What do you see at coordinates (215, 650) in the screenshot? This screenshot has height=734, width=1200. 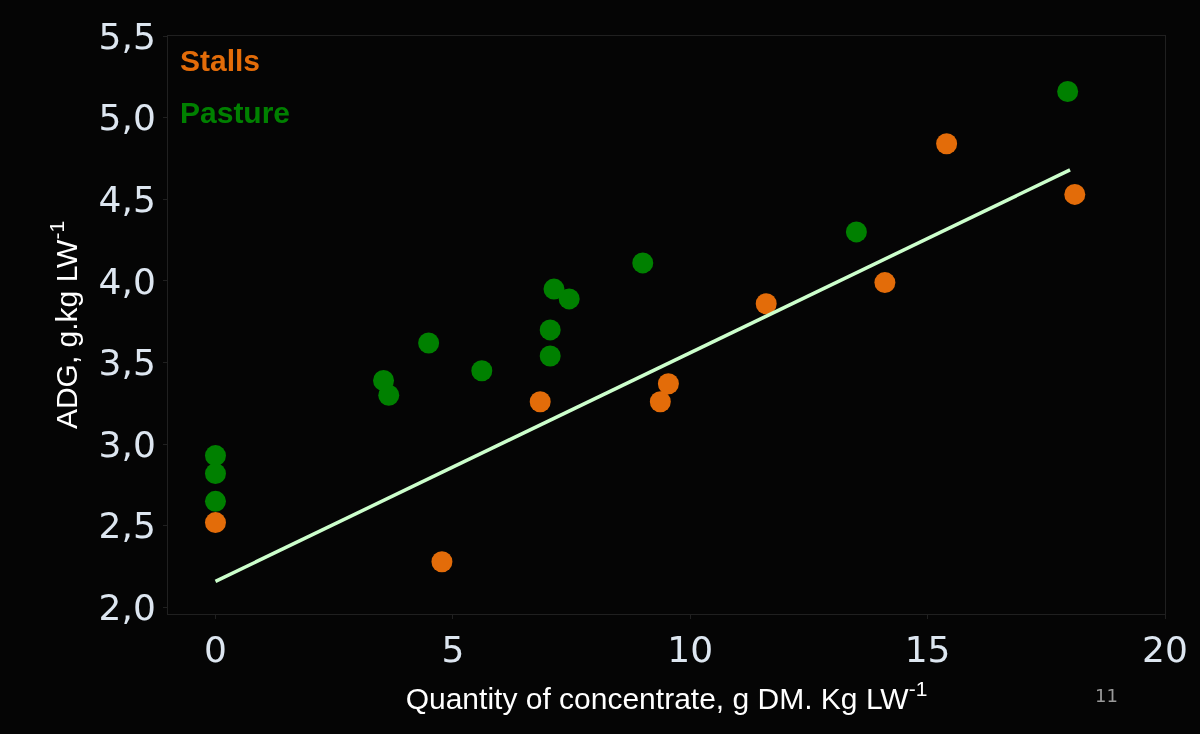 I see `x-tick-label: 0` at bounding box center [215, 650].